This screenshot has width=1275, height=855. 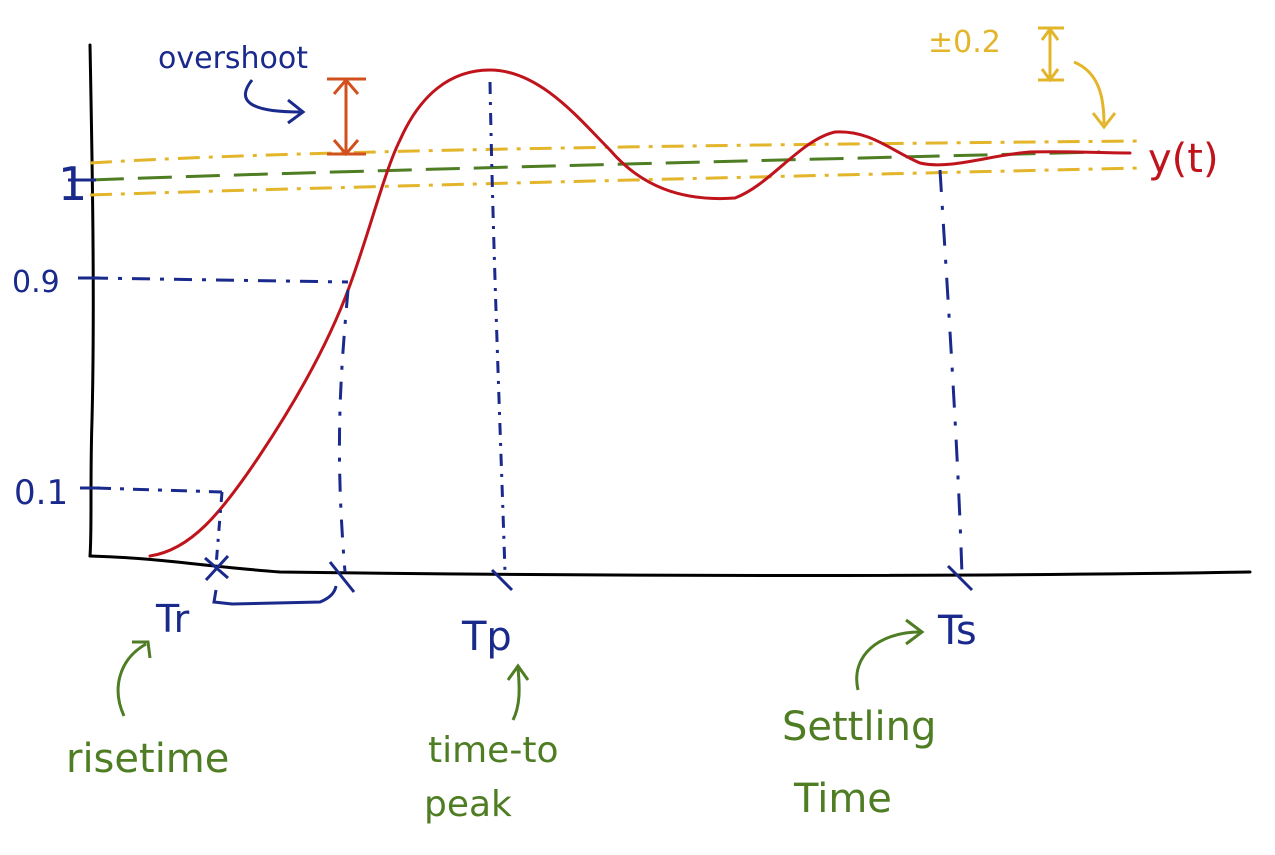 What do you see at coordinates (842, 799) in the screenshot?
I see `settling-time-note-line2: Time` at bounding box center [842, 799].